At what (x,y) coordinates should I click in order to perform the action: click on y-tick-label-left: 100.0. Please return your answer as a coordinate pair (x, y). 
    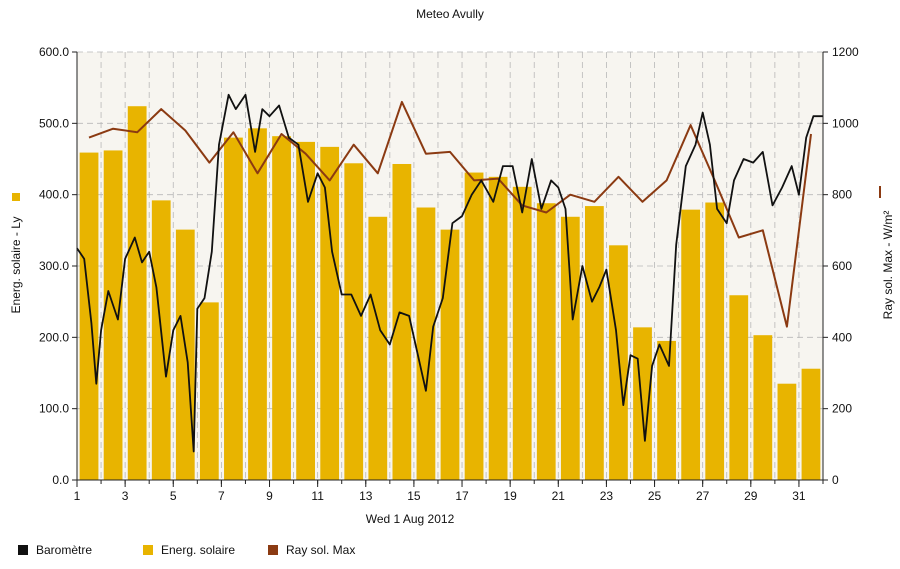
    Looking at the image, I should click on (54, 409).